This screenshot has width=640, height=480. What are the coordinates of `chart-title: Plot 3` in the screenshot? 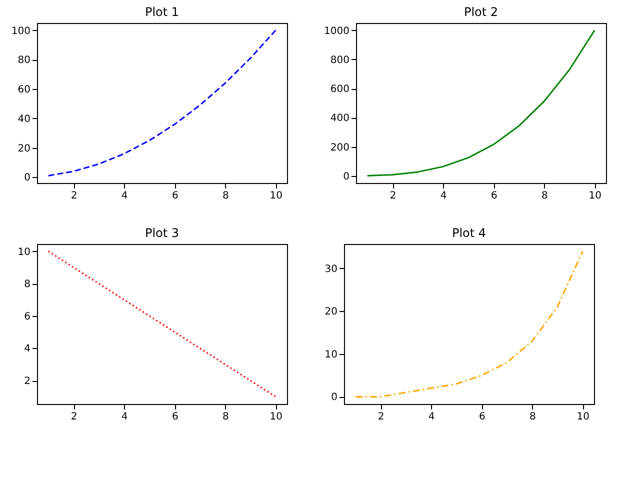 It's located at (162, 233).